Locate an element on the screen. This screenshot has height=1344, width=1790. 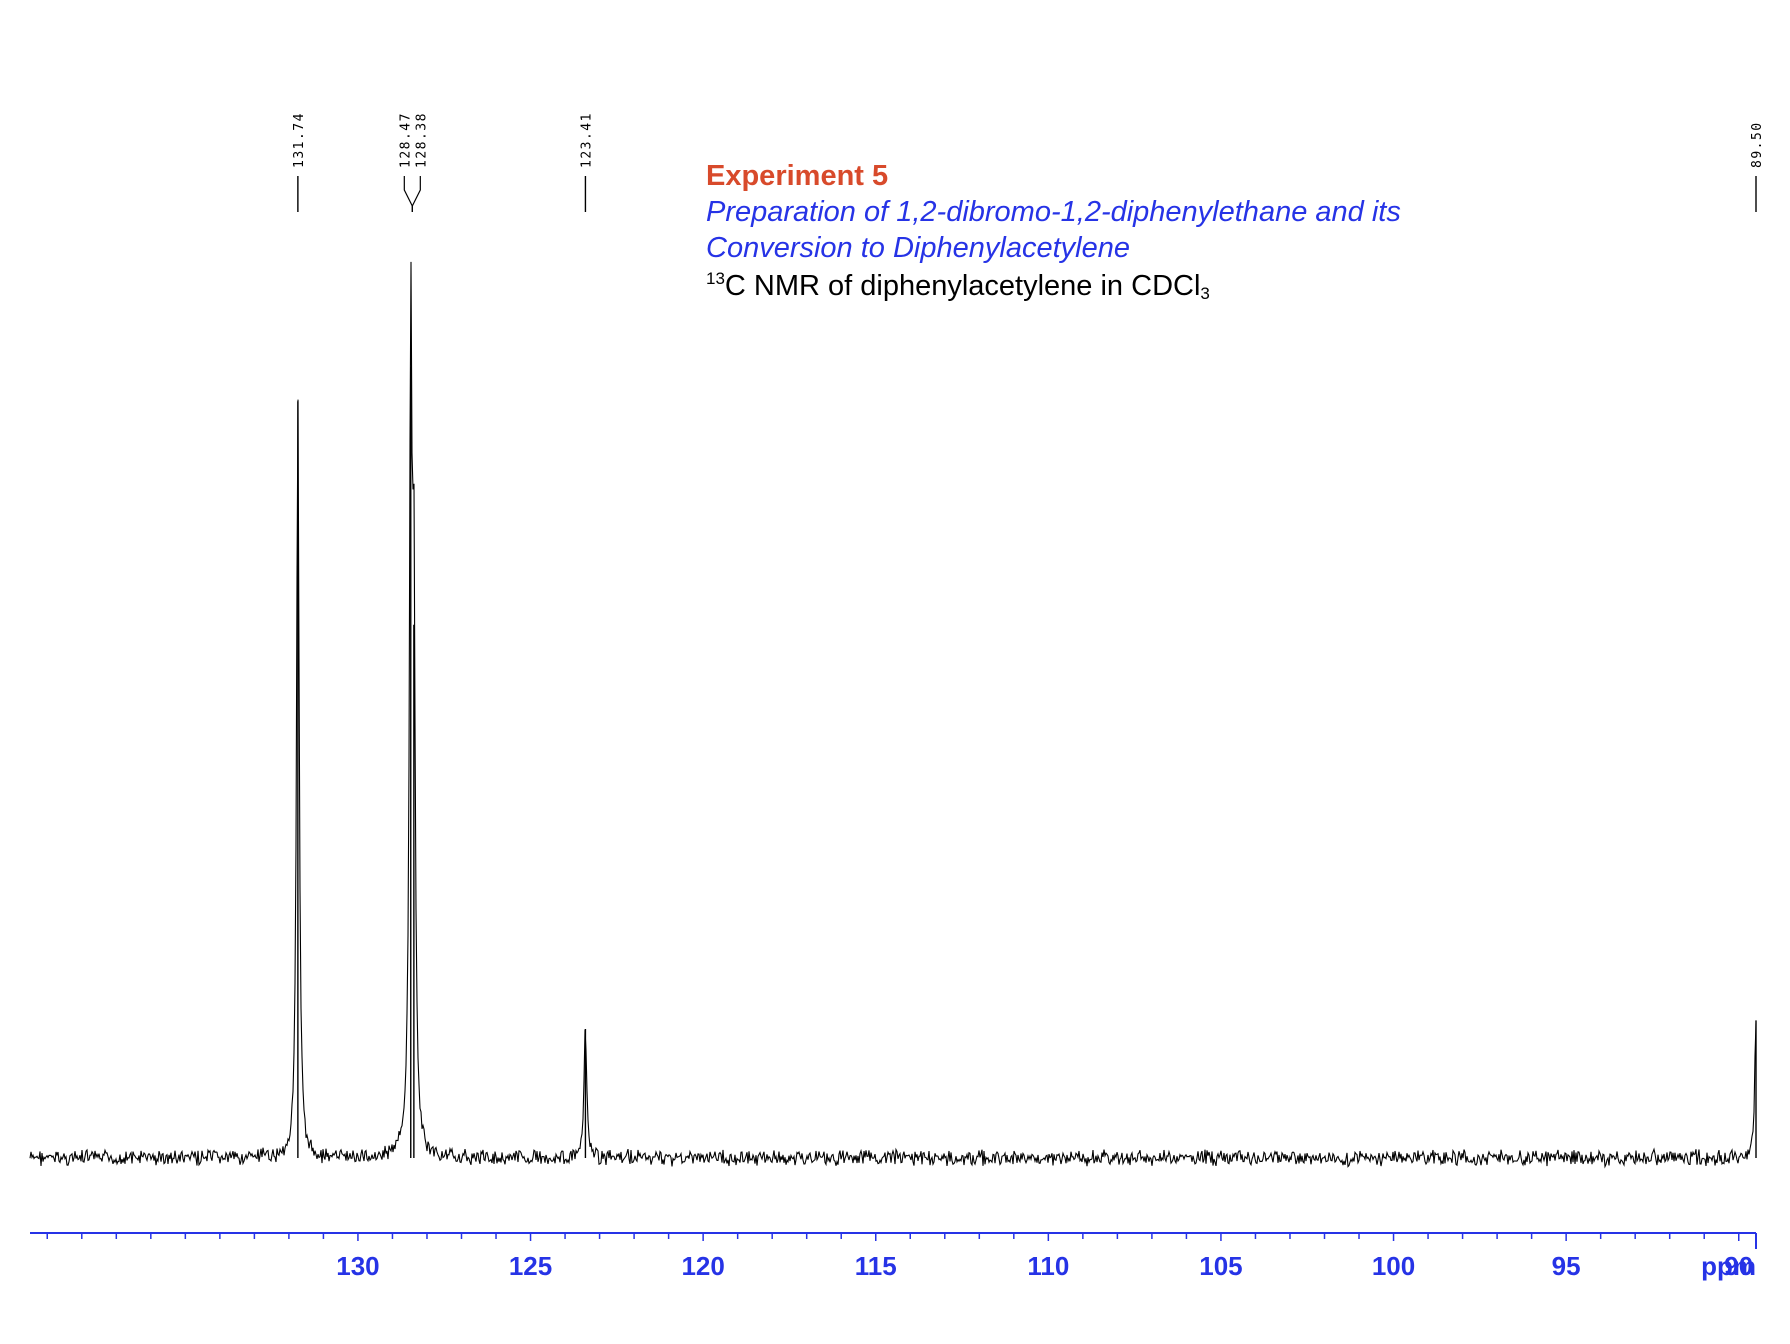
chloroform-subscript: 3 is located at coordinates (1205, 293).